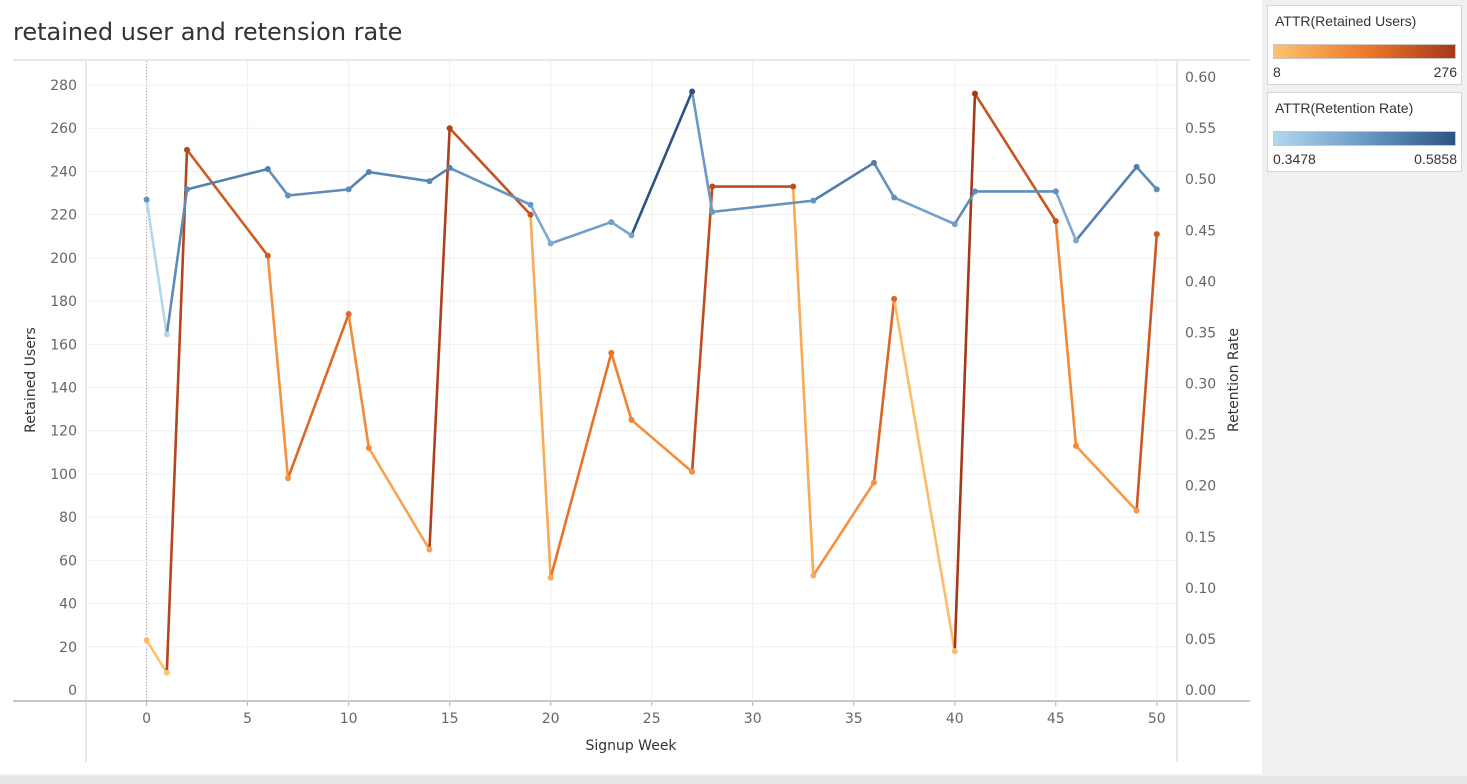 This screenshot has height=784, width=1467. Describe the element at coordinates (1346, 21) in the screenshot. I see `legend-retained-title: ATTR(Retained Users)` at that location.